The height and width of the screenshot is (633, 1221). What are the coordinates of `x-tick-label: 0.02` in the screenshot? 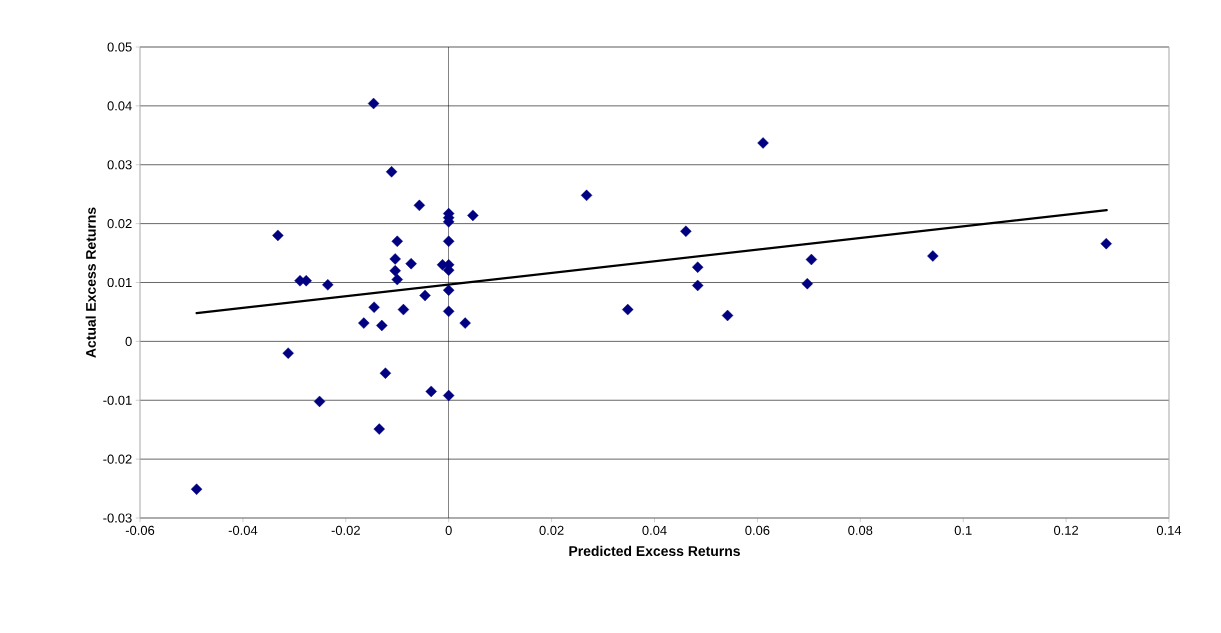 It's located at (551, 530).